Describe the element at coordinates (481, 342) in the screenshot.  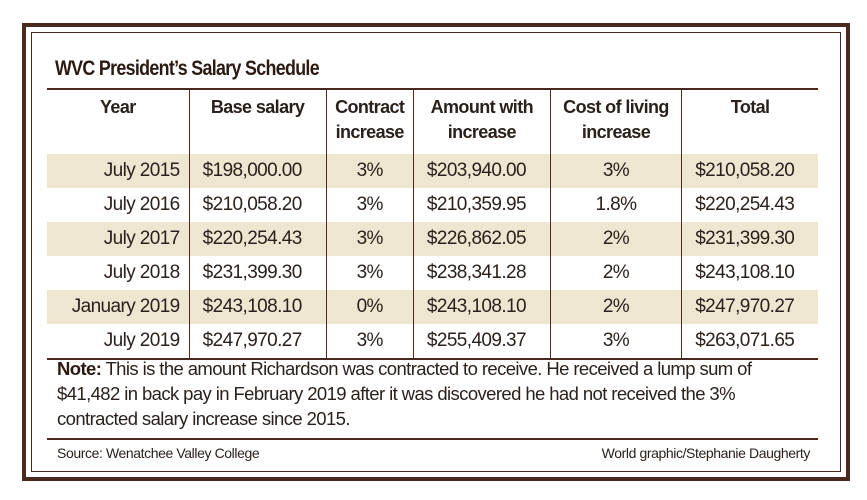
I see `cell-amount-with-increase: $255,409.37` at that location.